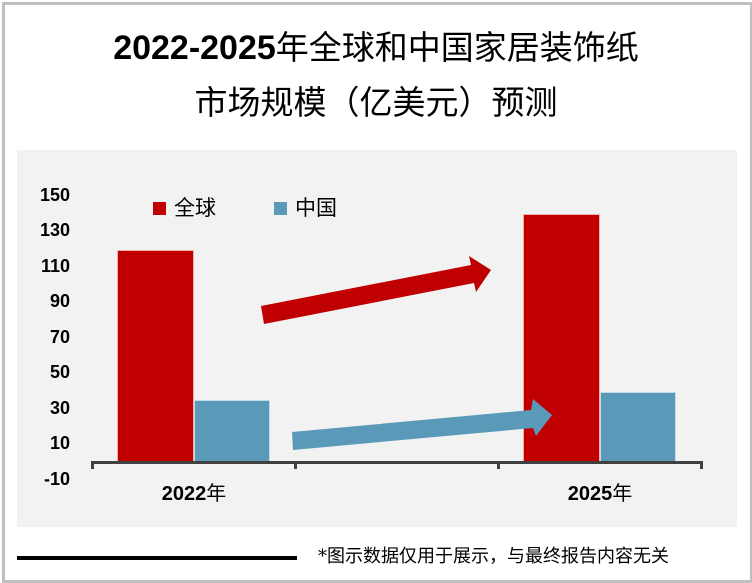 The image size is (752, 583). I want to click on bar-global-2022, so click(155, 356).